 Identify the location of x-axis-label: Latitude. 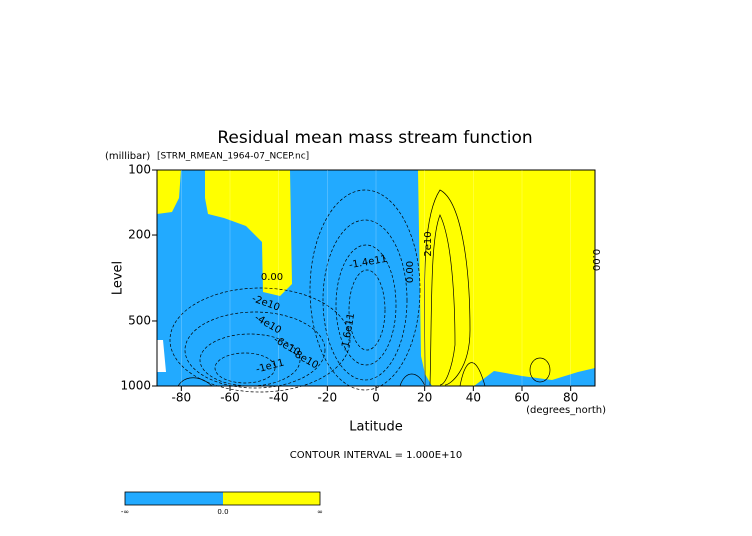
(376, 427).